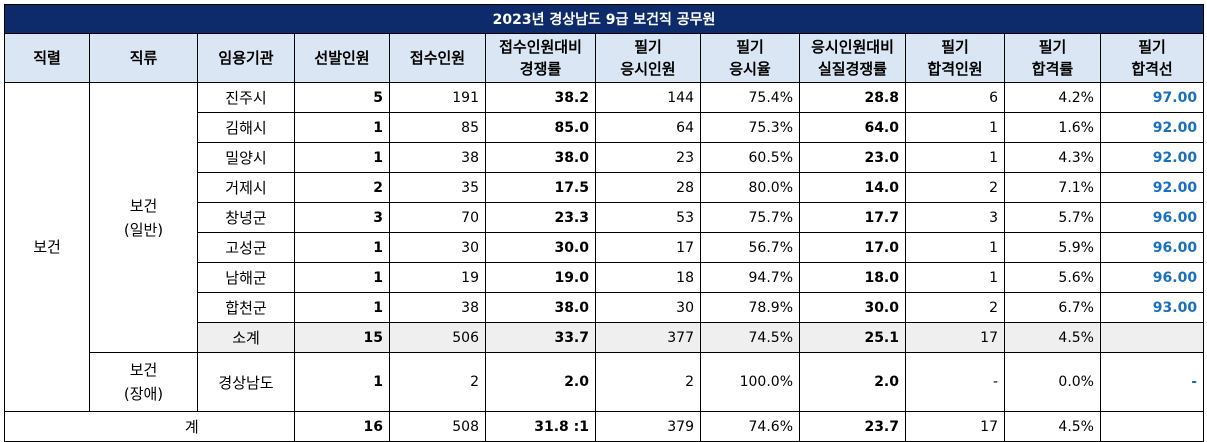 The image size is (1207, 442). What do you see at coordinates (852, 69) in the screenshot?
I see `header-real-ratio-line2: 실질경쟁률` at bounding box center [852, 69].